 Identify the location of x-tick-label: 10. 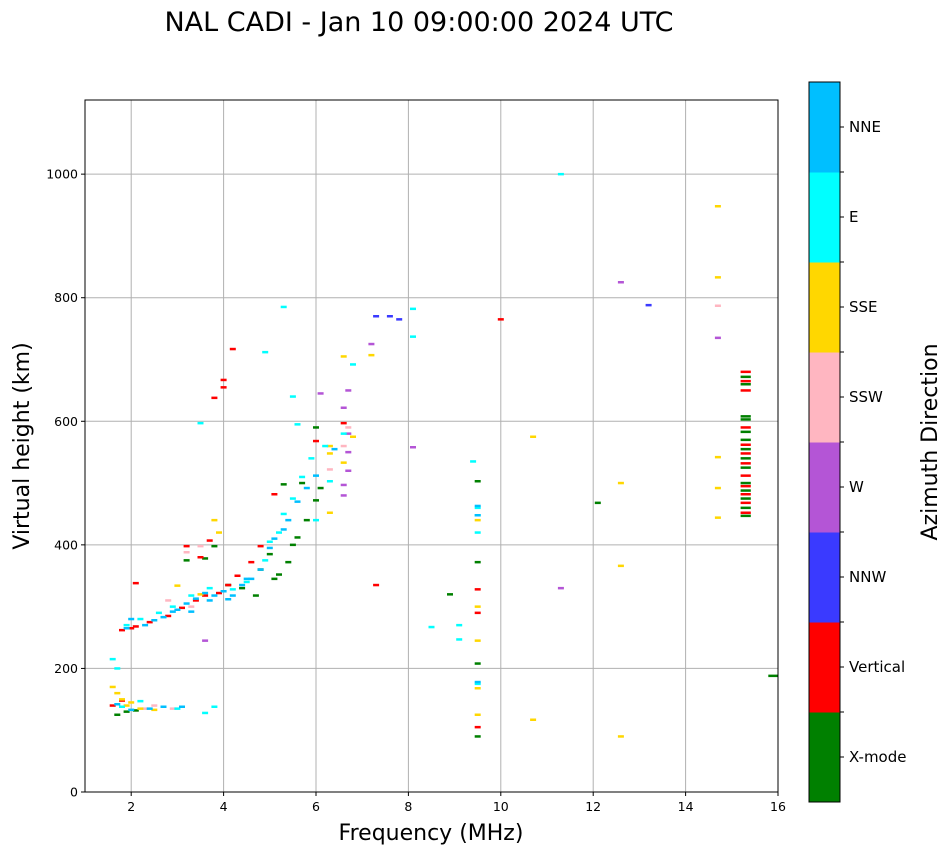
(501, 806).